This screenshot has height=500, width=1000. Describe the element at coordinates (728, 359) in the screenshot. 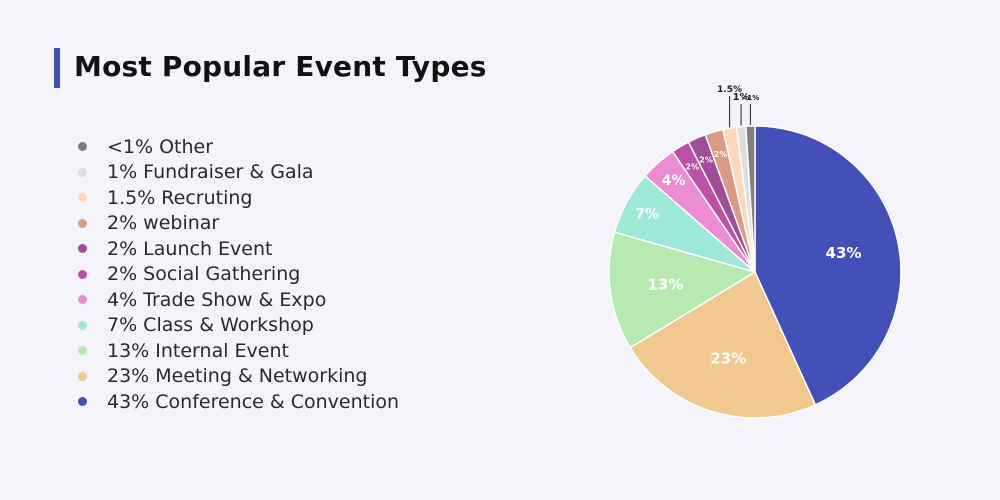

I see `data-label-meeting-networking: 23%` at that location.